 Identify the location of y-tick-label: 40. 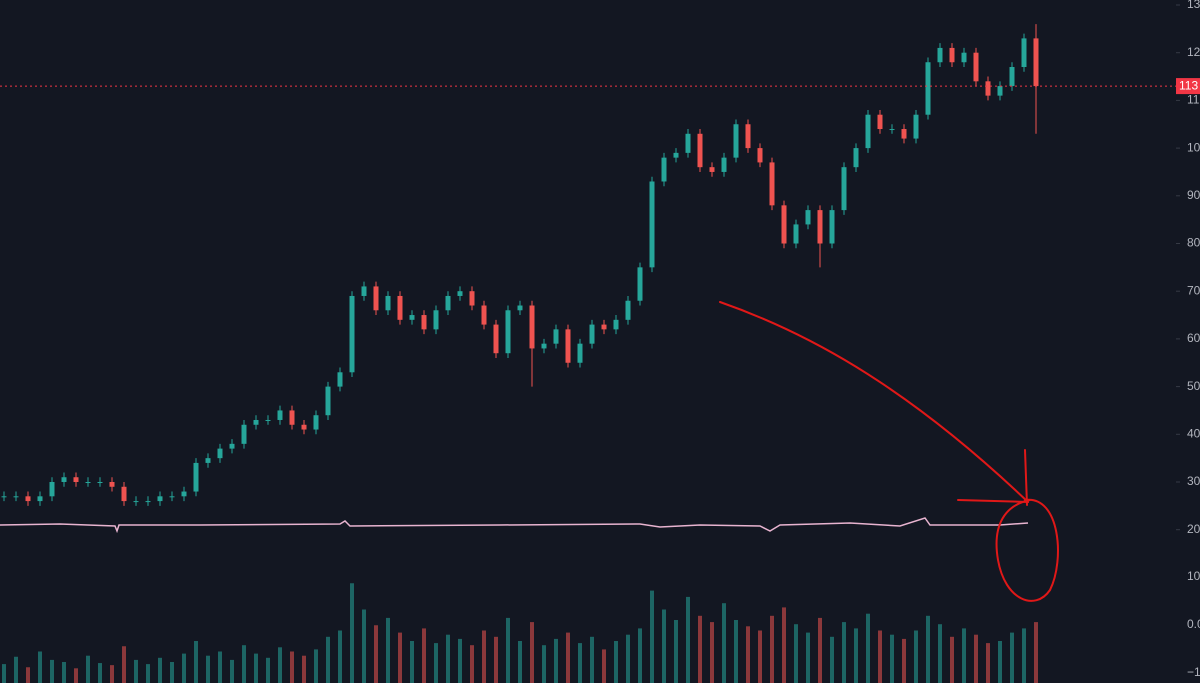
(1193, 433).